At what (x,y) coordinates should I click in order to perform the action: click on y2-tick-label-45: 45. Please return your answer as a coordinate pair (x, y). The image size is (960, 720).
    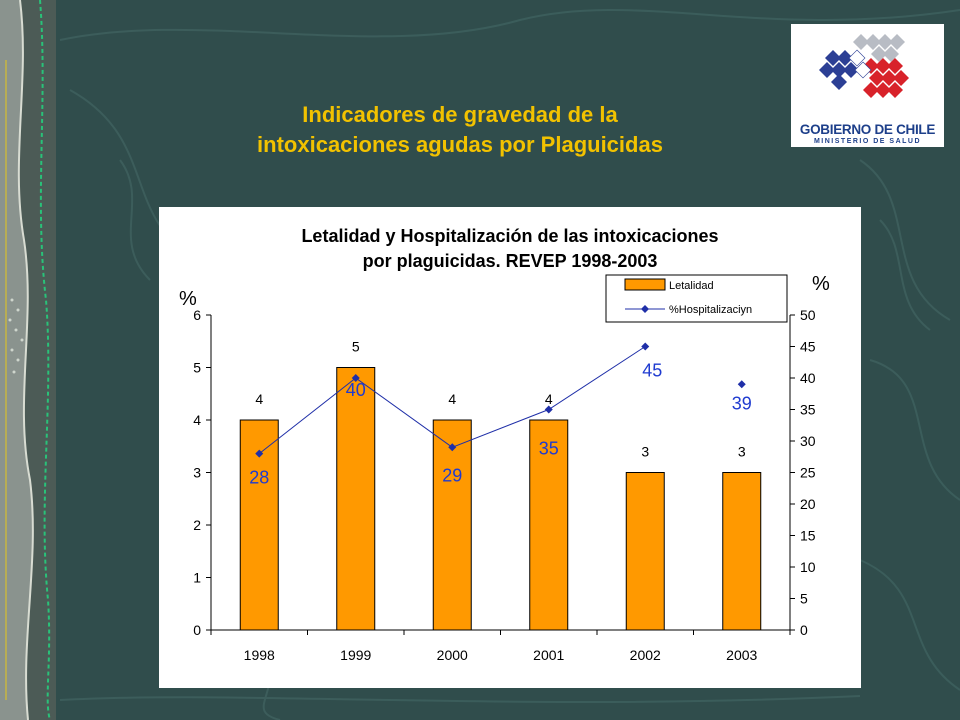
    Looking at the image, I should click on (808, 347).